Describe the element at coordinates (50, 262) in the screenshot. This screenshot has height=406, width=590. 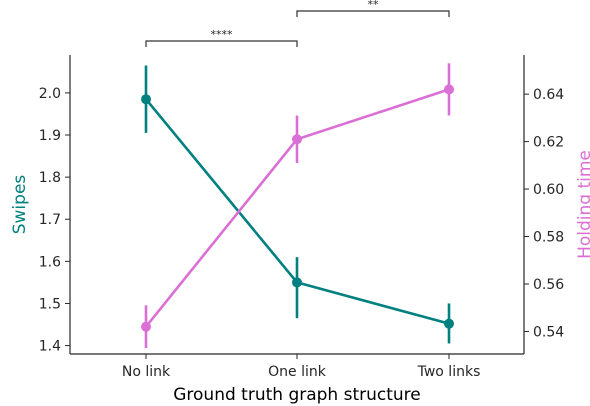
I see `y-left-tick-label: 1.6` at that location.